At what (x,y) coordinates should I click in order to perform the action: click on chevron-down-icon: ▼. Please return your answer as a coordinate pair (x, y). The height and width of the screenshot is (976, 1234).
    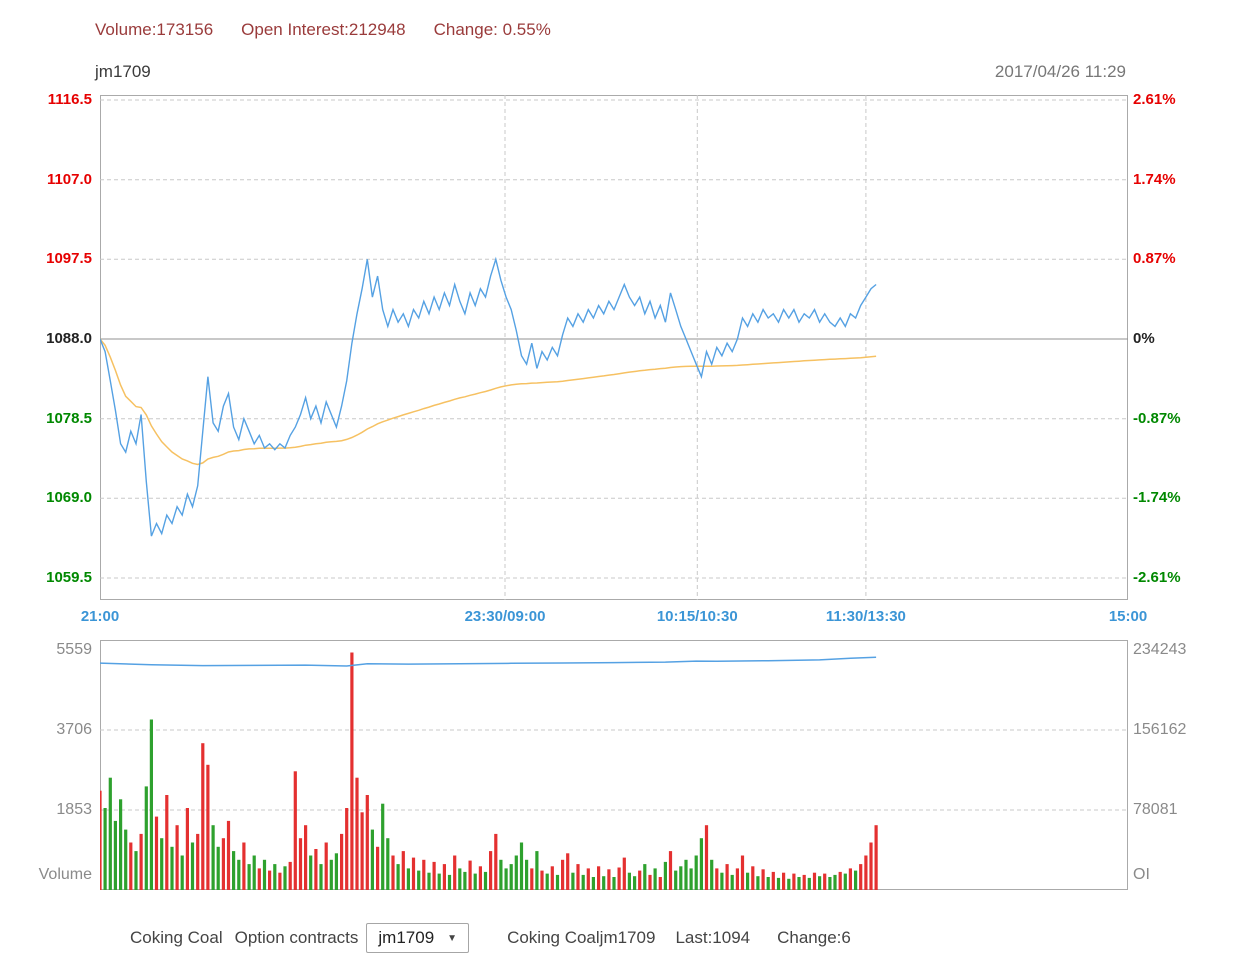
    Looking at the image, I should click on (452, 938).